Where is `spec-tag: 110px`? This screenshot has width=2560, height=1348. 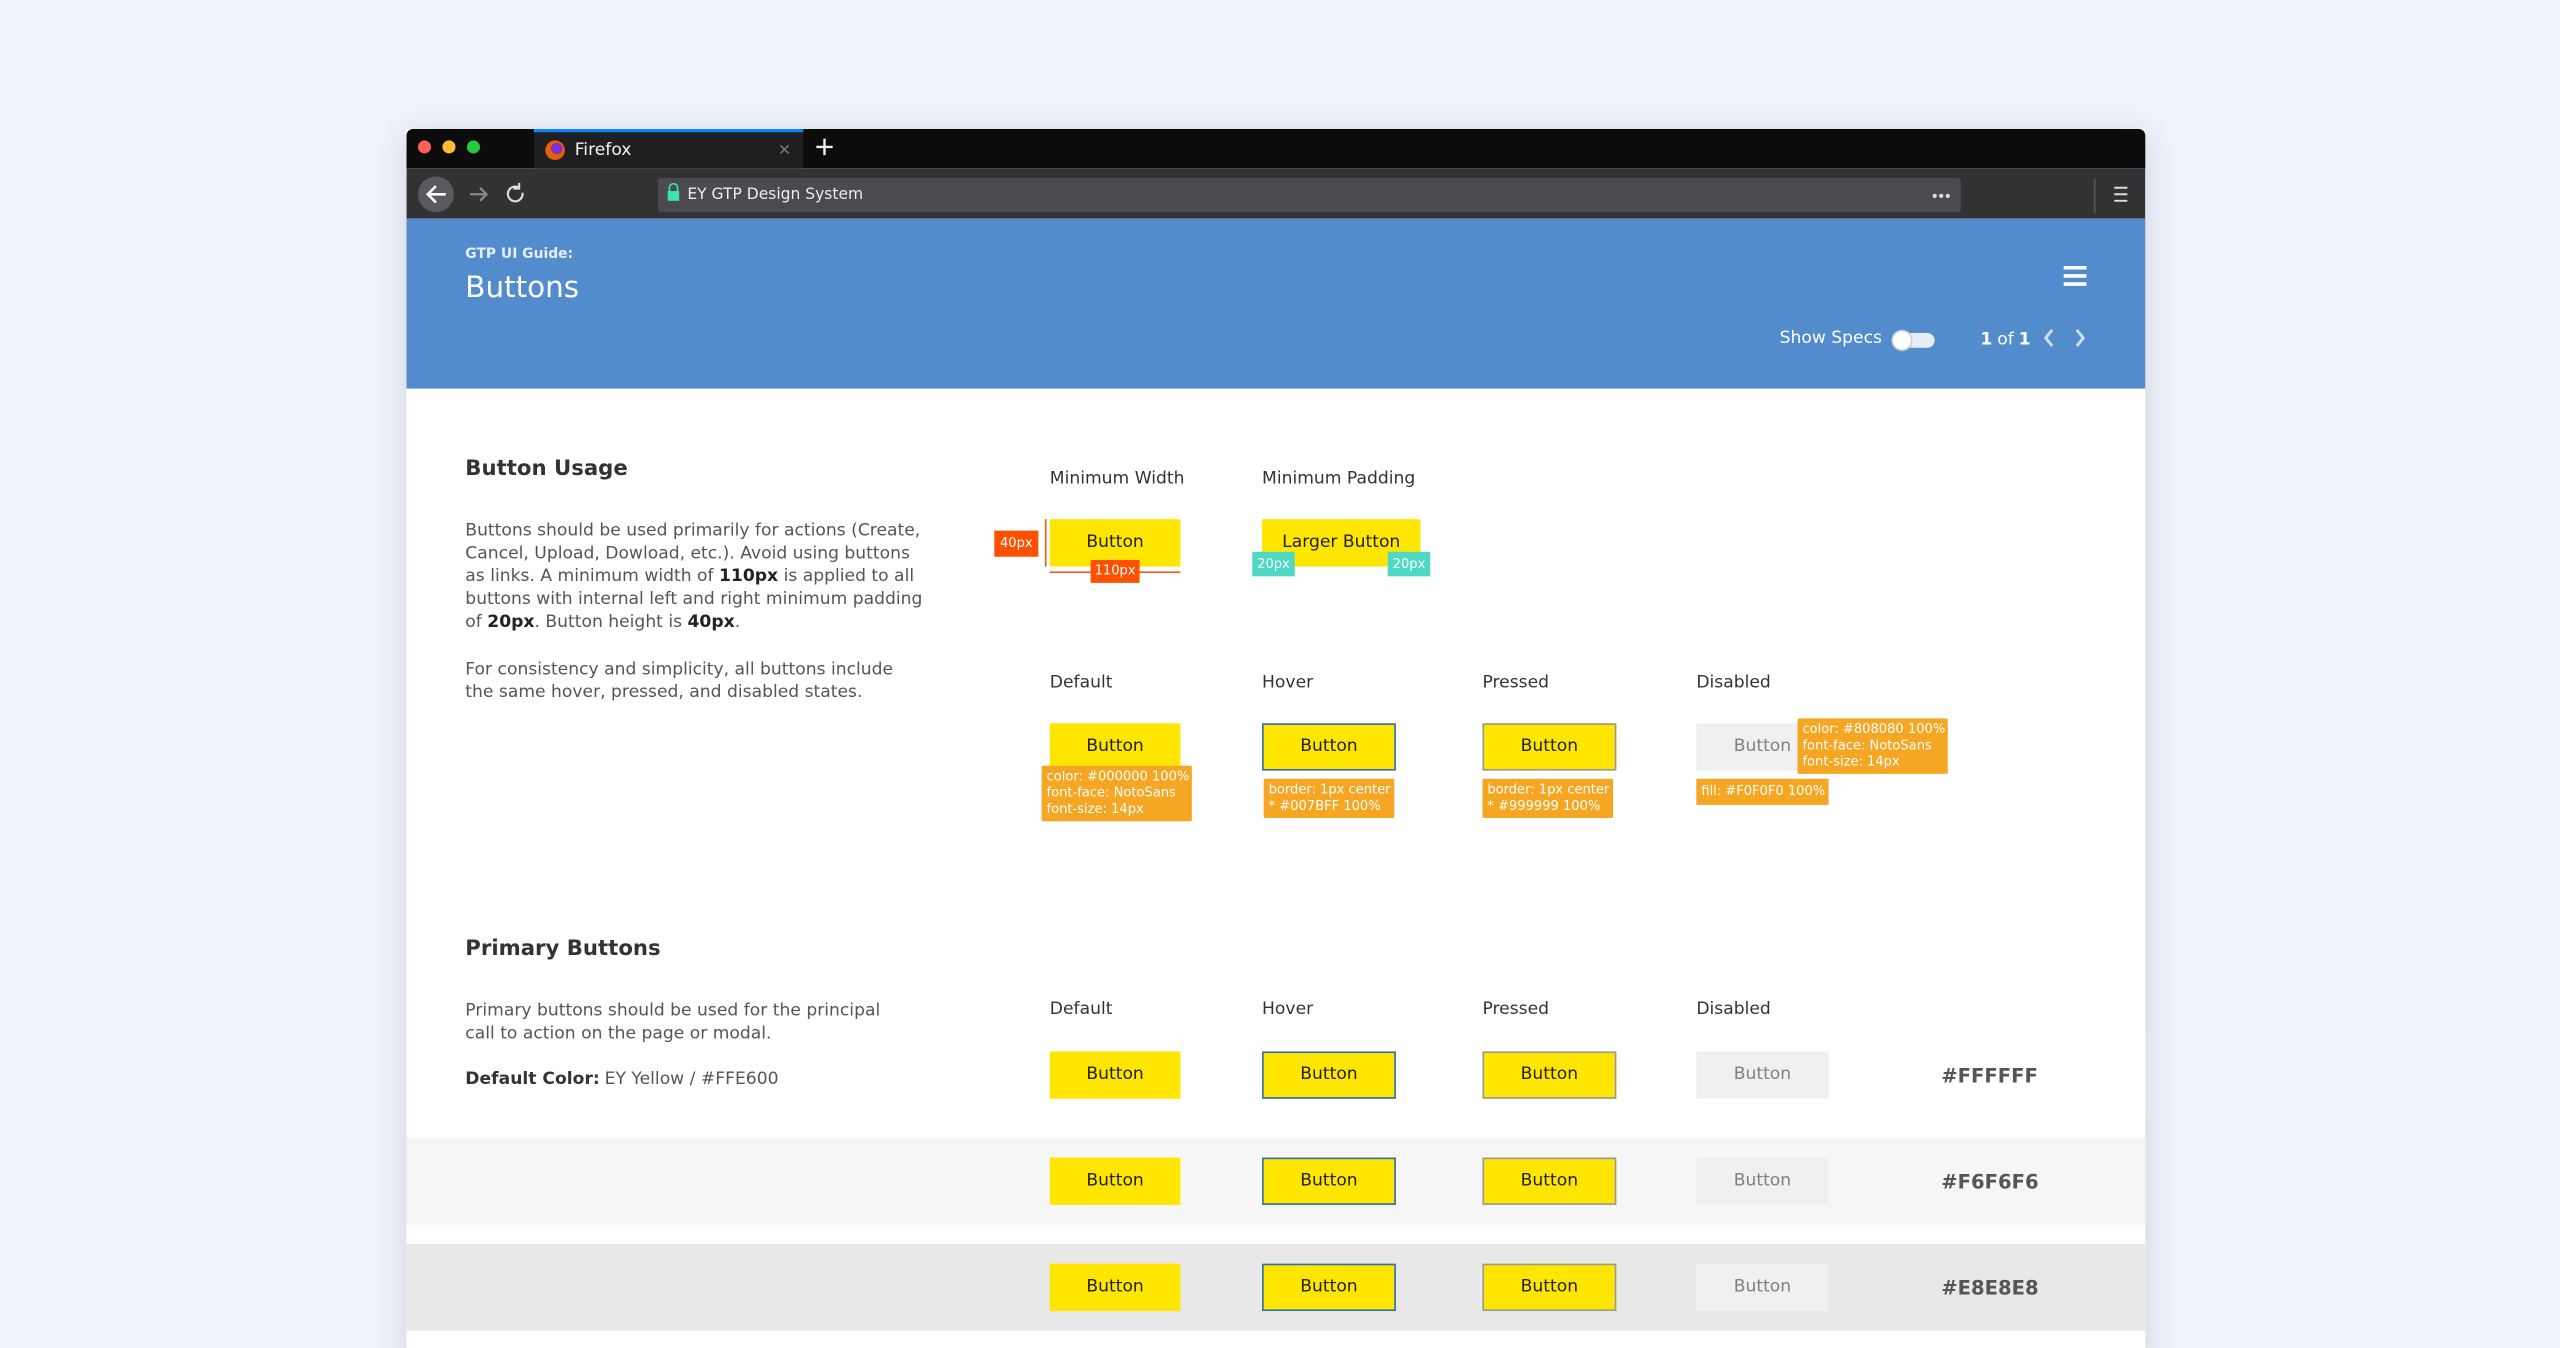
spec-tag: 110px is located at coordinates (1115, 571).